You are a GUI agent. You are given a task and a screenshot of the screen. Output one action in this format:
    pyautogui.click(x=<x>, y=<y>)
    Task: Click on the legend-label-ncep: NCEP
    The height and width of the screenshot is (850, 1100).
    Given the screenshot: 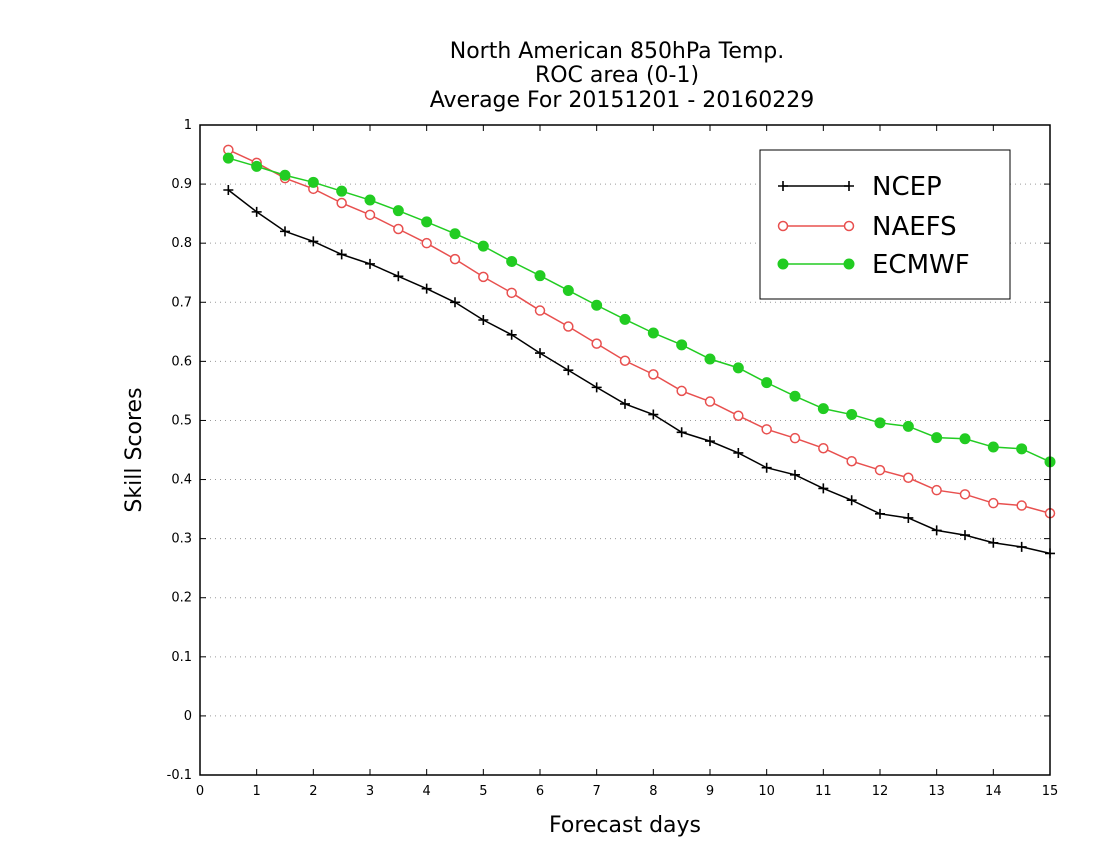 What is the action you would take?
    pyautogui.click(x=907, y=187)
    